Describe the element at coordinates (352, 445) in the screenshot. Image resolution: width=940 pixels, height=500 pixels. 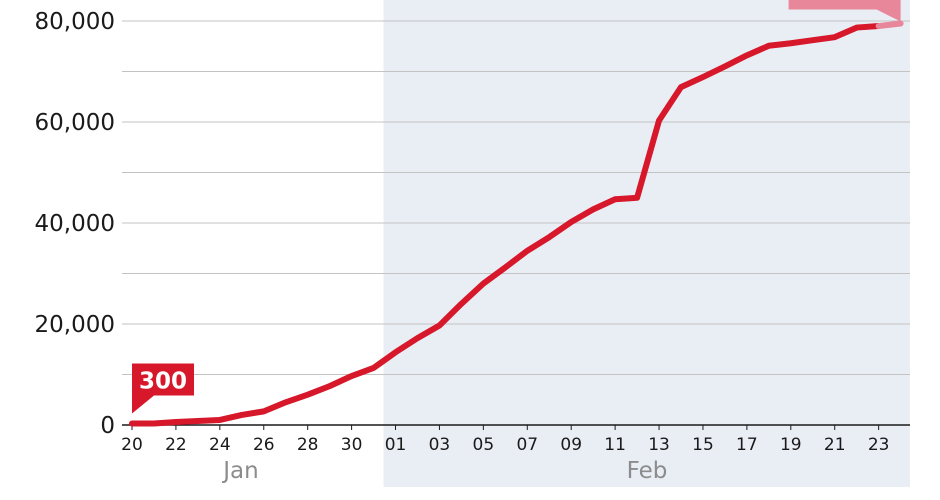
I see `x-tick-label: 30` at that location.